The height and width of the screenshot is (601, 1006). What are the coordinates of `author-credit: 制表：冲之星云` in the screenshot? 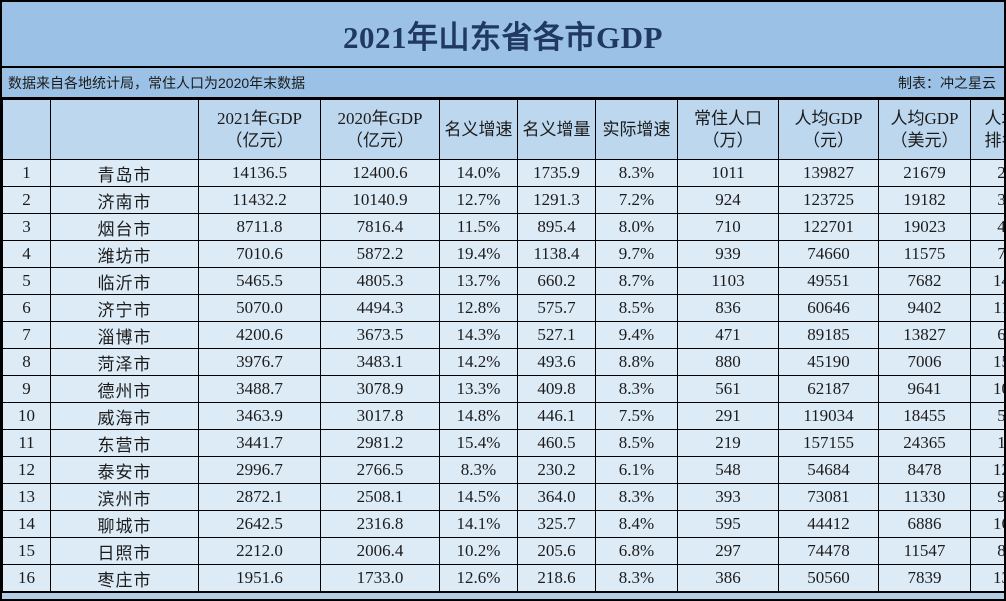 It's located at (947, 82).